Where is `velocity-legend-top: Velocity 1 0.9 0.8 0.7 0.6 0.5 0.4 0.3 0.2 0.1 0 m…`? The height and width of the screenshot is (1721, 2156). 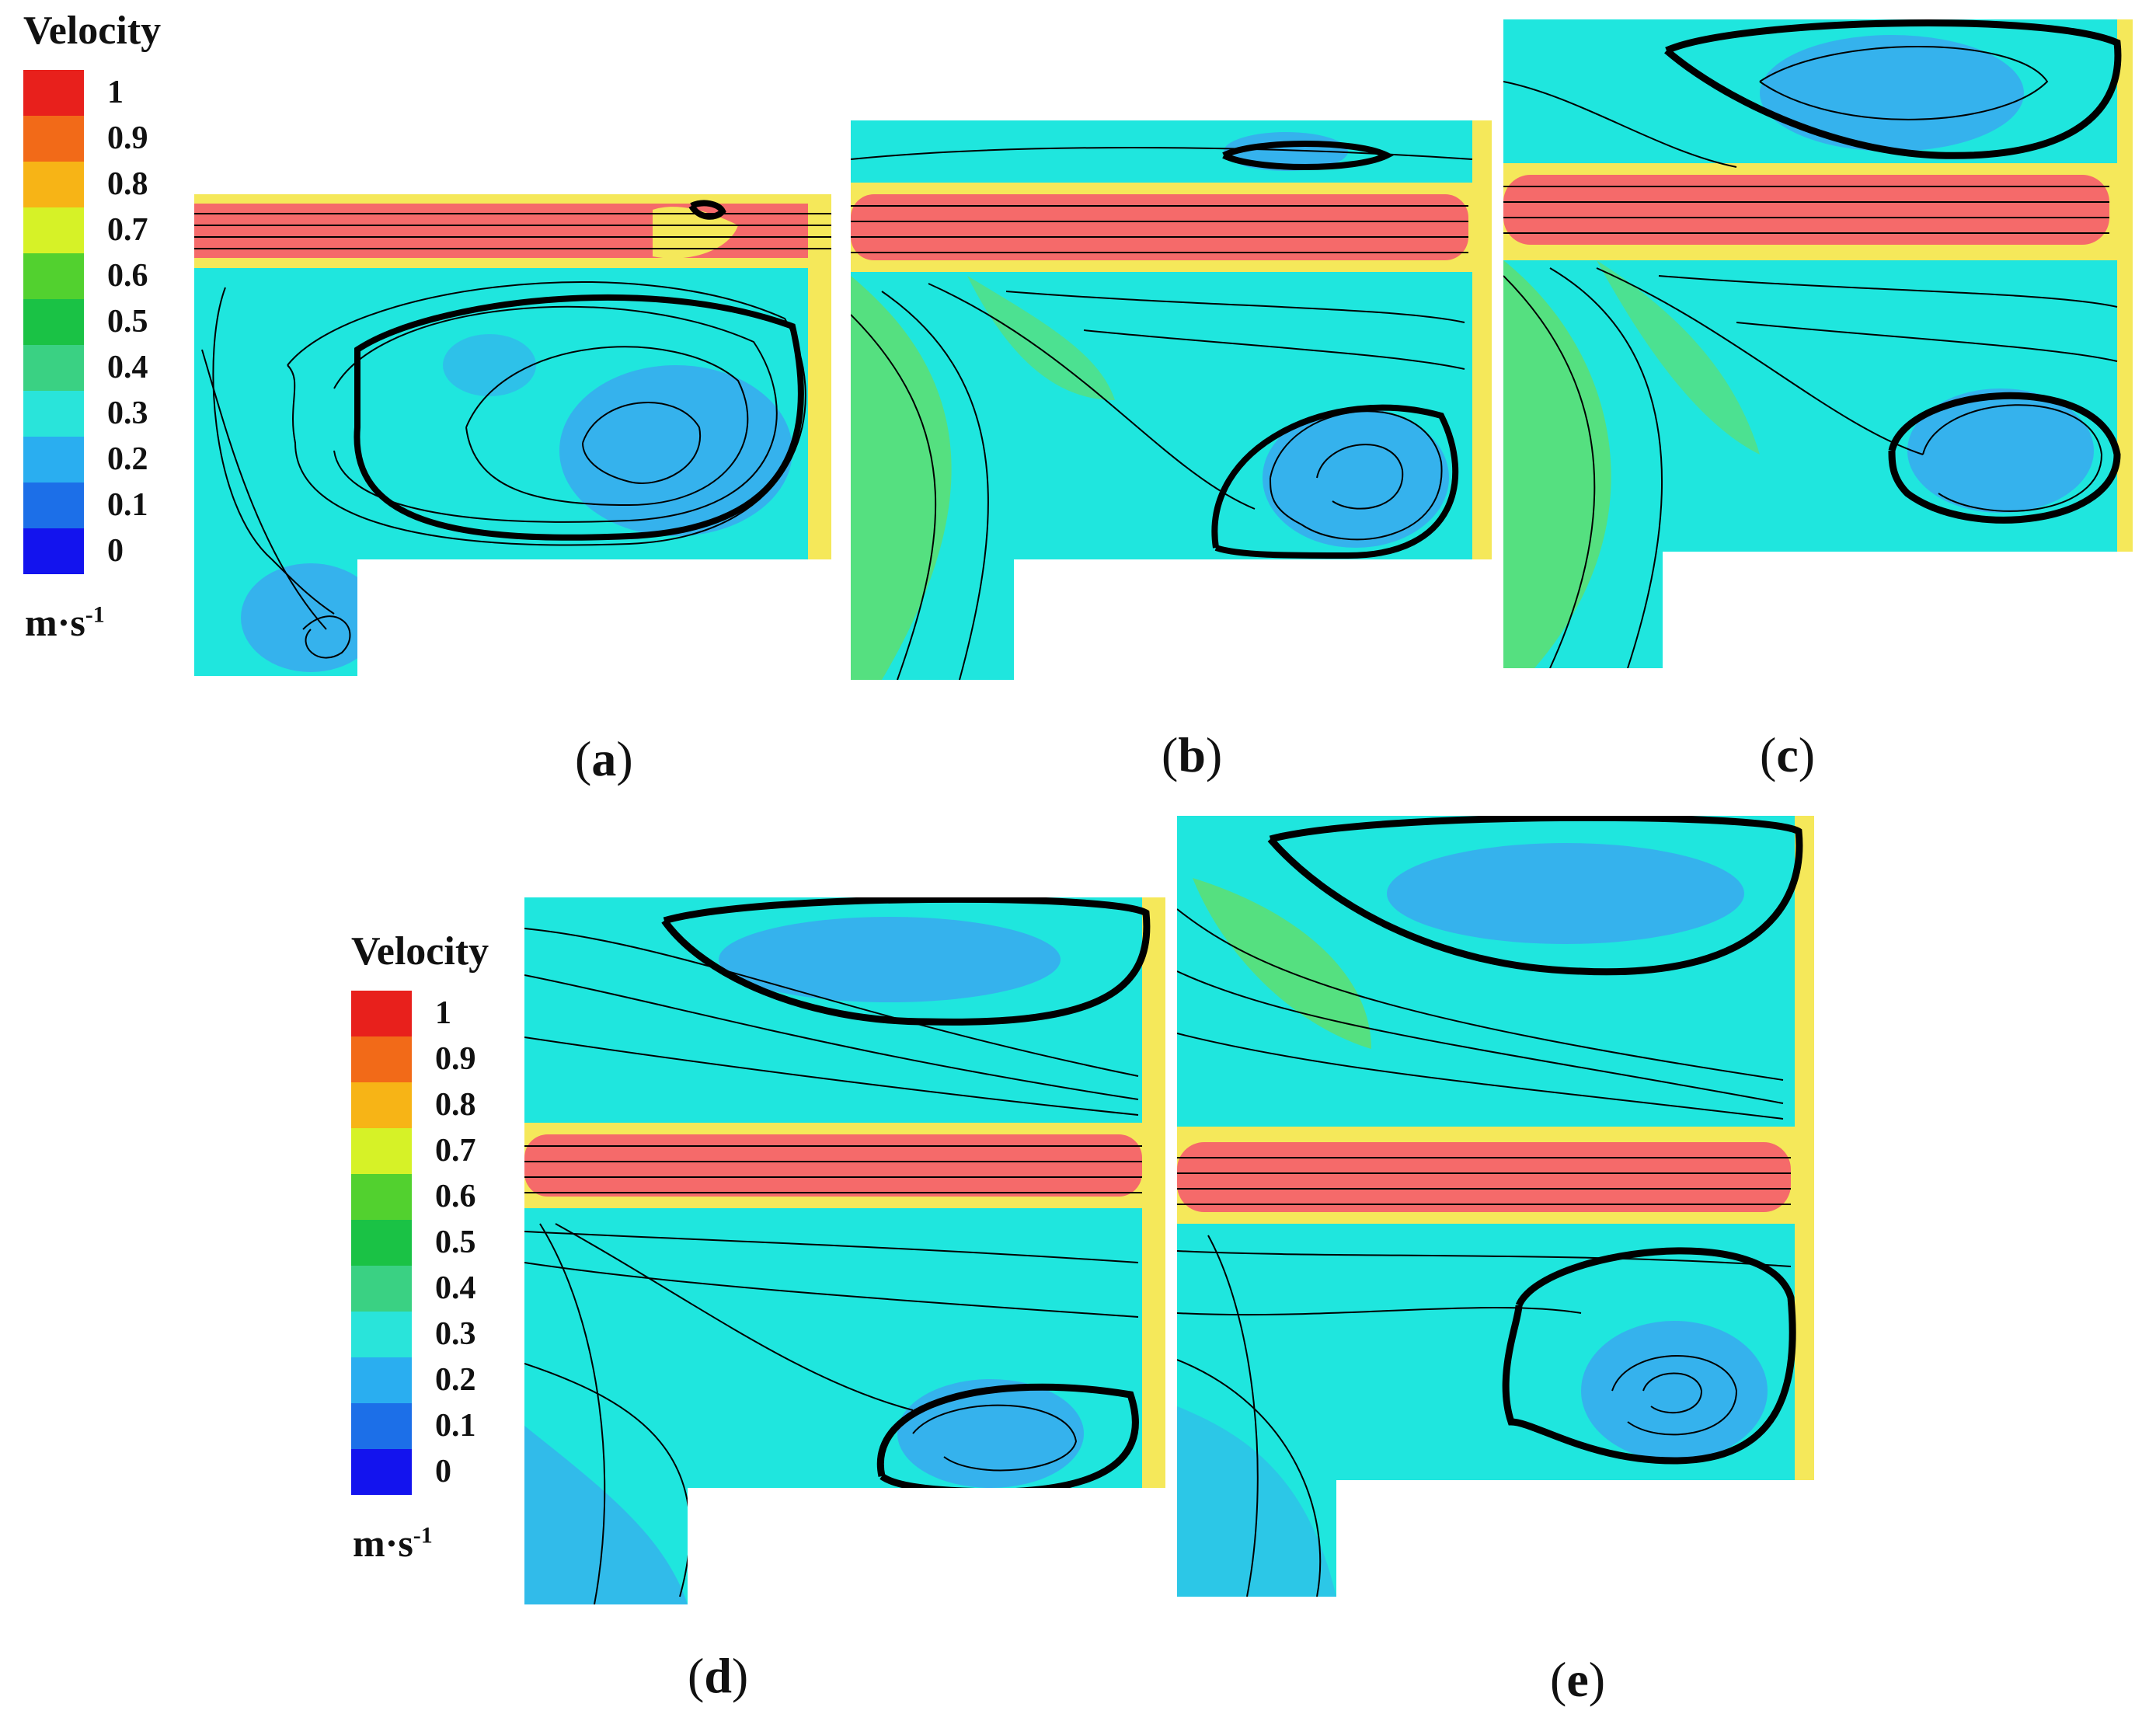
velocity-legend-top: Velocity 1 0.9 0.8 0.7 0.6 0.5 0.4 0.3 0.2 0.1 0 m… is located at coordinates (108, 334).